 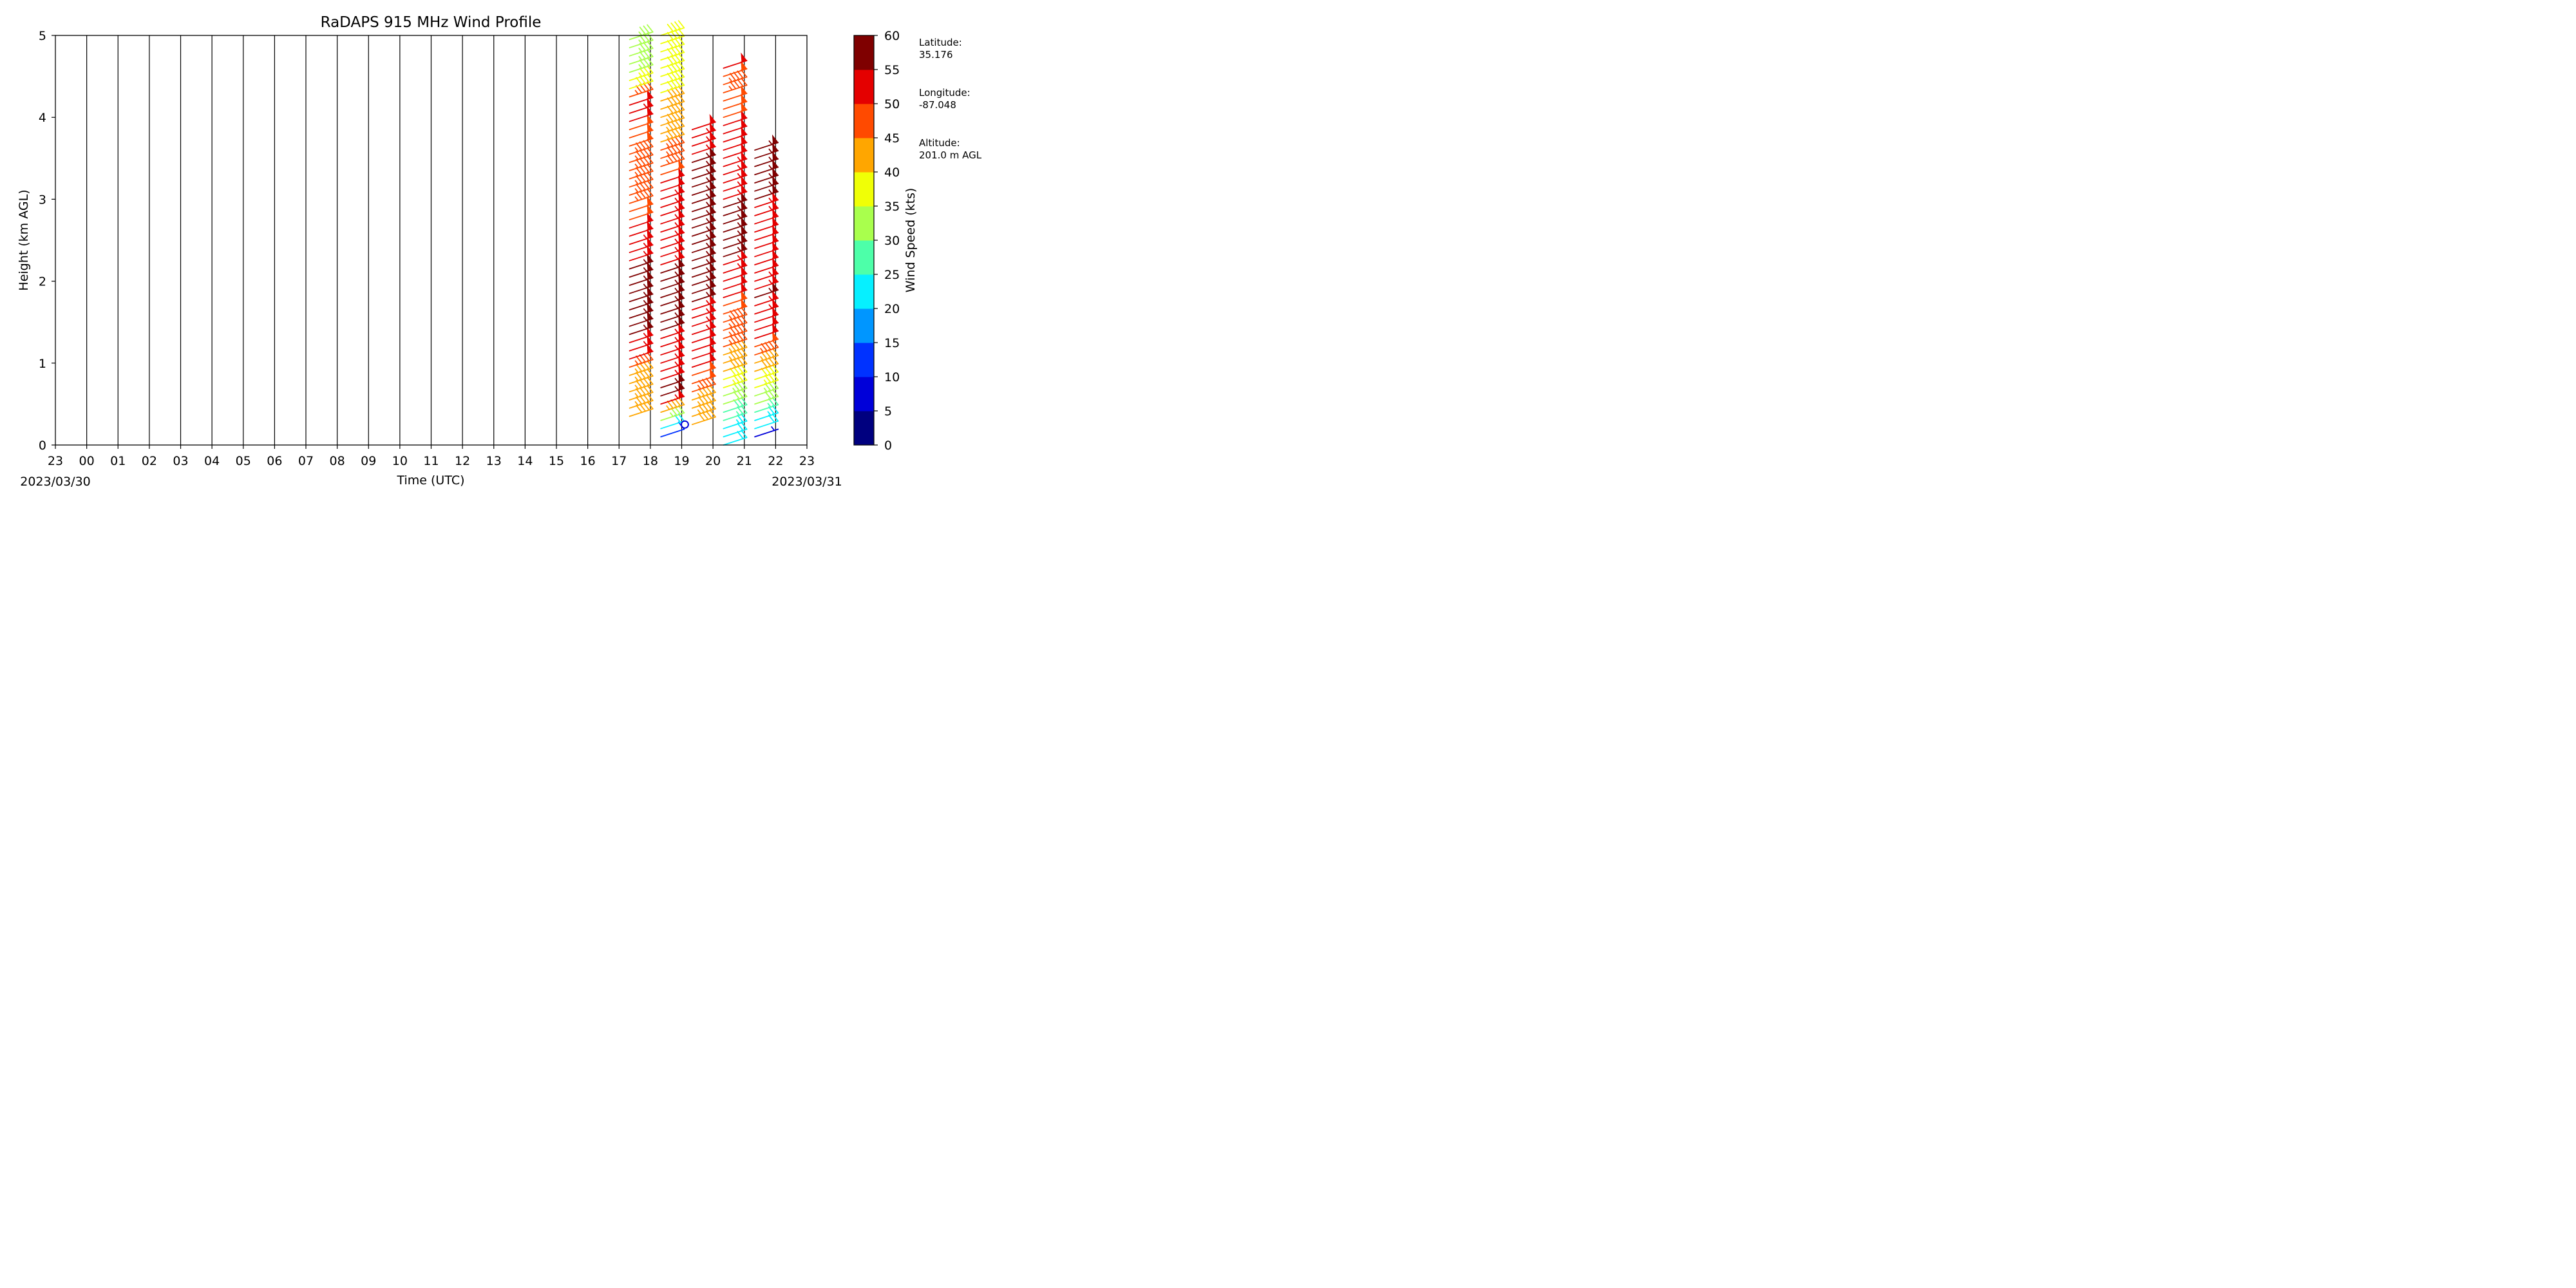 What do you see at coordinates (673, 433) in the screenshot?
I see `wind-barb-staff` at bounding box center [673, 433].